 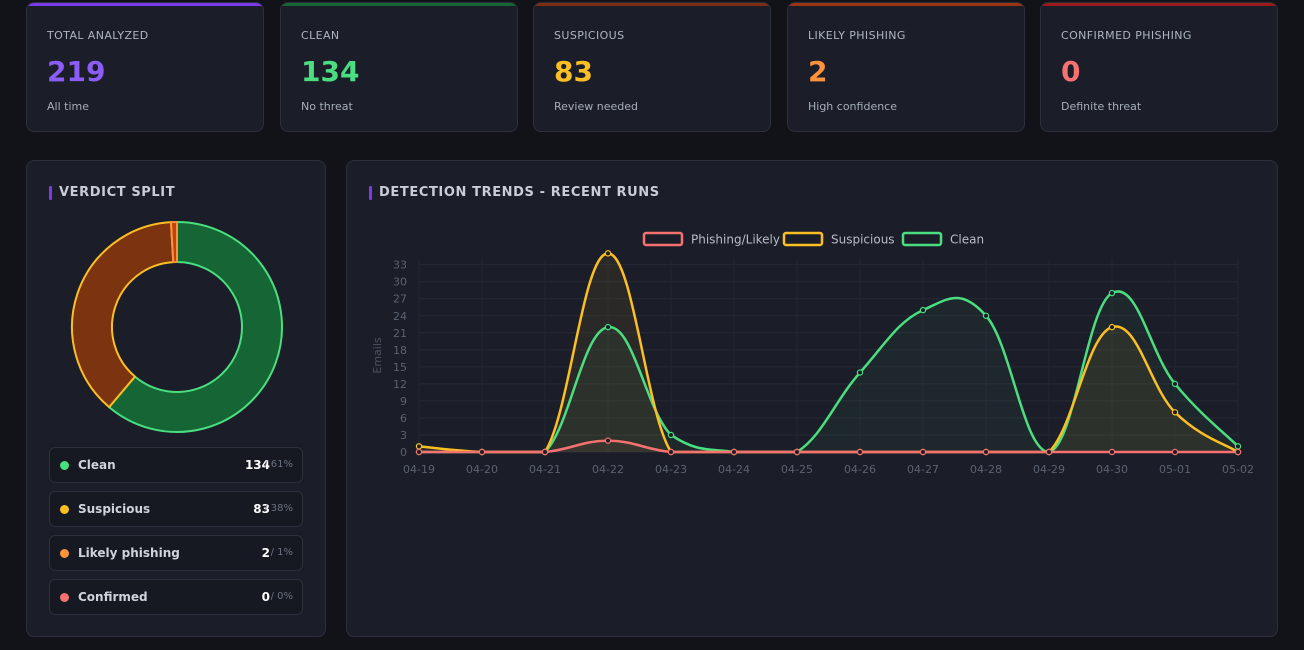 I want to click on stat-label: CONFIRMED PHISHING, so click(x=1126, y=35).